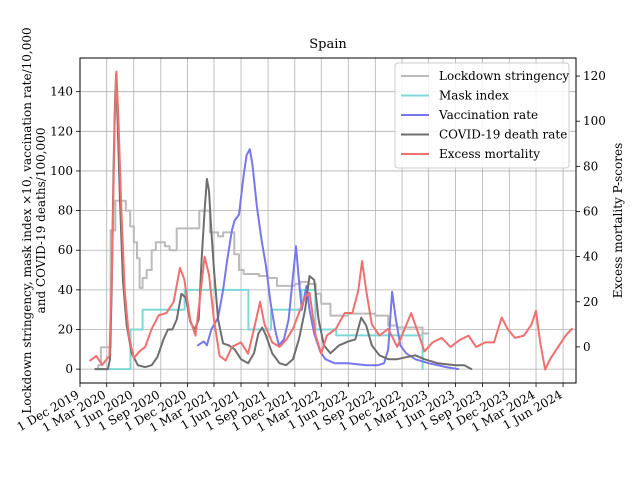  Describe the element at coordinates (590, 211) in the screenshot. I see `y-right-tick-label: 60` at that location.